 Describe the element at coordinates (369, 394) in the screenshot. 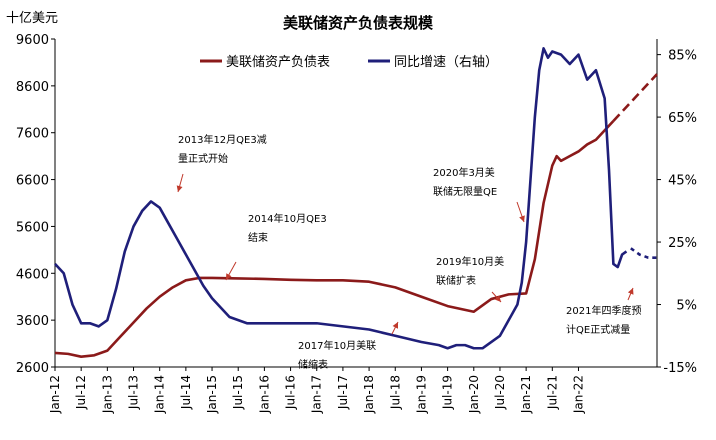

I see `x-tick-label: Jan-18` at that location.